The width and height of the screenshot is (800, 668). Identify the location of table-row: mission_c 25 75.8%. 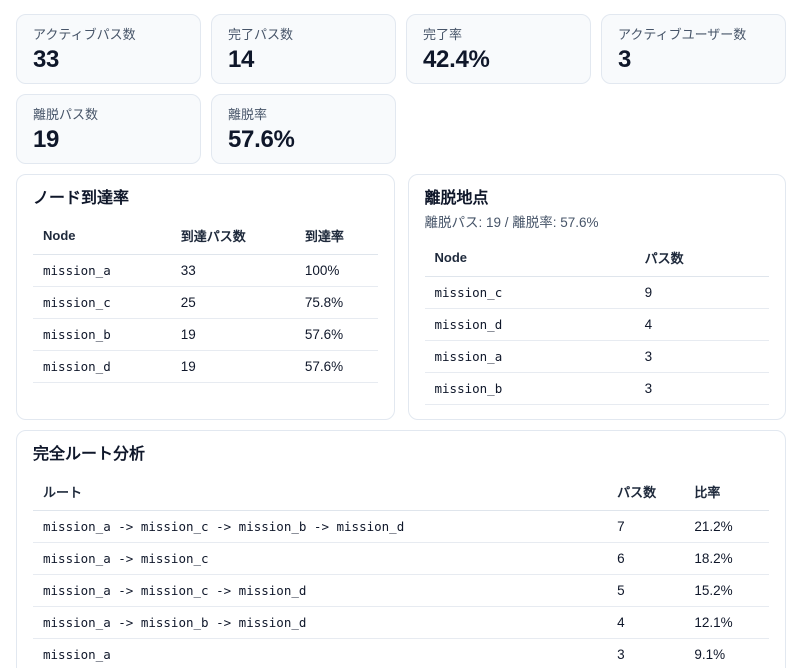
(205, 302).